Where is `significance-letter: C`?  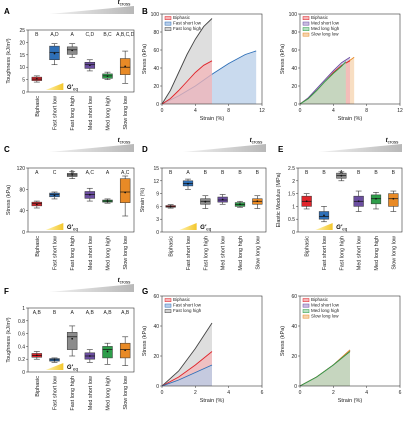
significance-letter: C is located at coordinates (55, 173).